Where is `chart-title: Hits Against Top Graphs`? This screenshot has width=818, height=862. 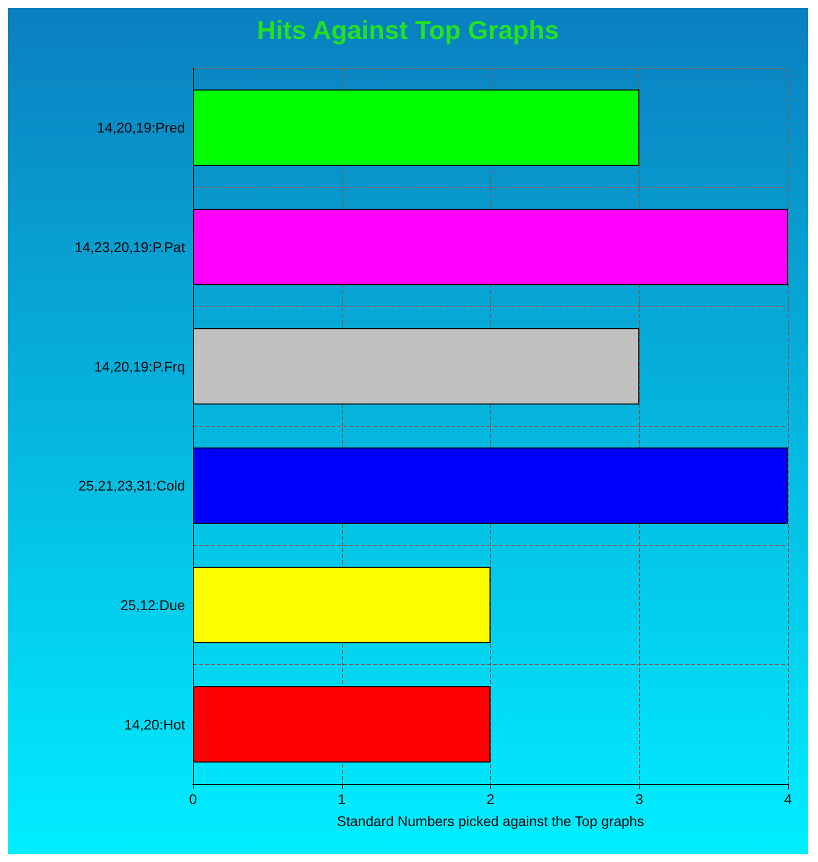
chart-title: Hits Against Top Graphs is located at coordinates (408, 30).